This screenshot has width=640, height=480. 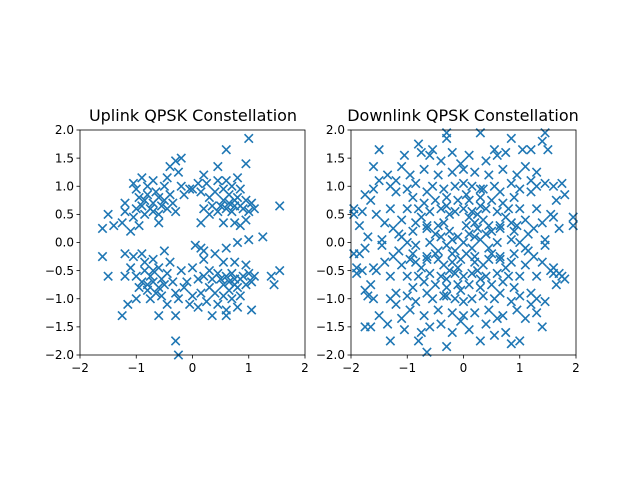 What do you see at coordinates (335, 215) in the screenshot?
I see `downlink-ytick-label: 0.5` at bounding box center [335, 215].